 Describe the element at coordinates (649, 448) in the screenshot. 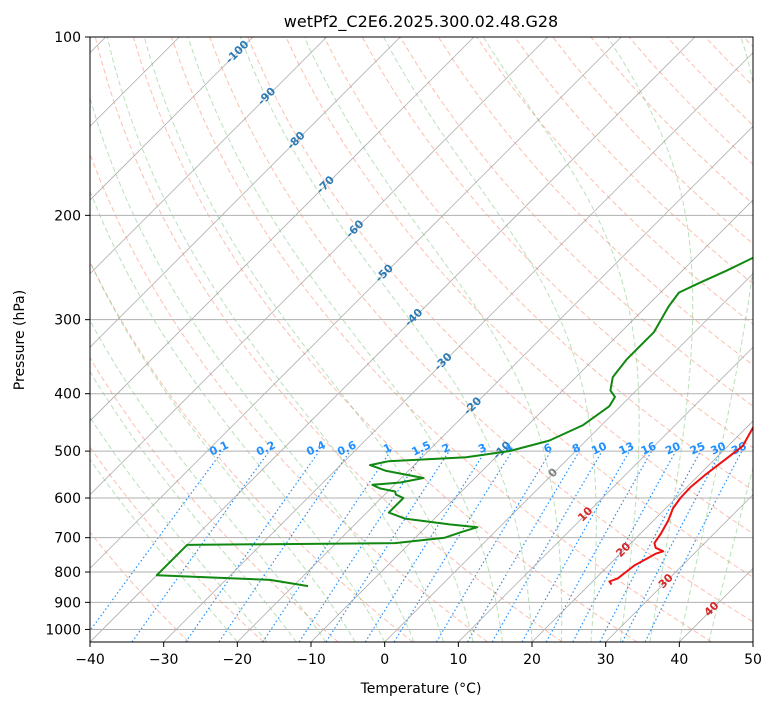

I see `mixing-ratio-label: 16` at that location.